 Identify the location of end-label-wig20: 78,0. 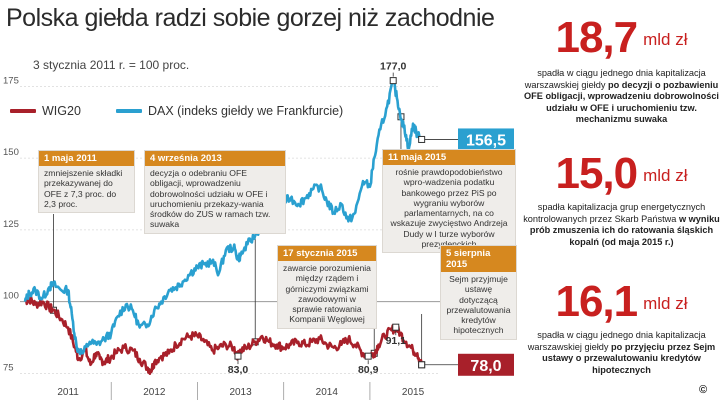
(485, 366).